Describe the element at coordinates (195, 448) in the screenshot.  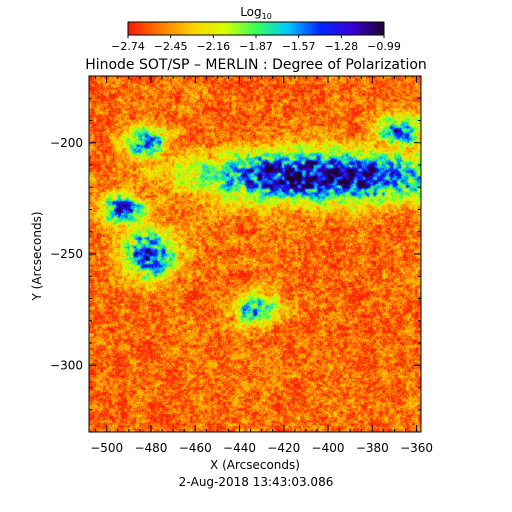
I see `x-tick-label: −460` at that location.